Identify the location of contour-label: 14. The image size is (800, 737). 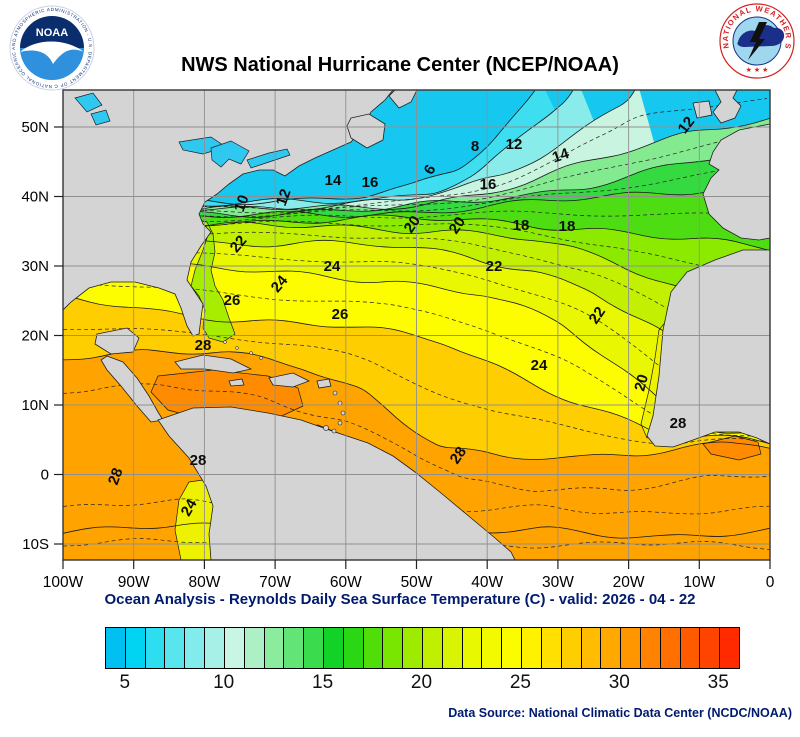
(333, 180).